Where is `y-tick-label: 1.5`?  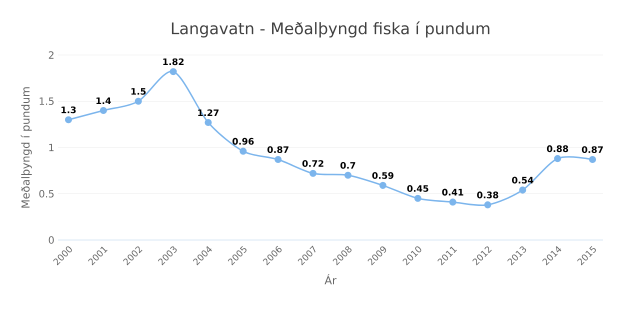
y-tick-label: 1.5 is located at coordinates (47, 101).